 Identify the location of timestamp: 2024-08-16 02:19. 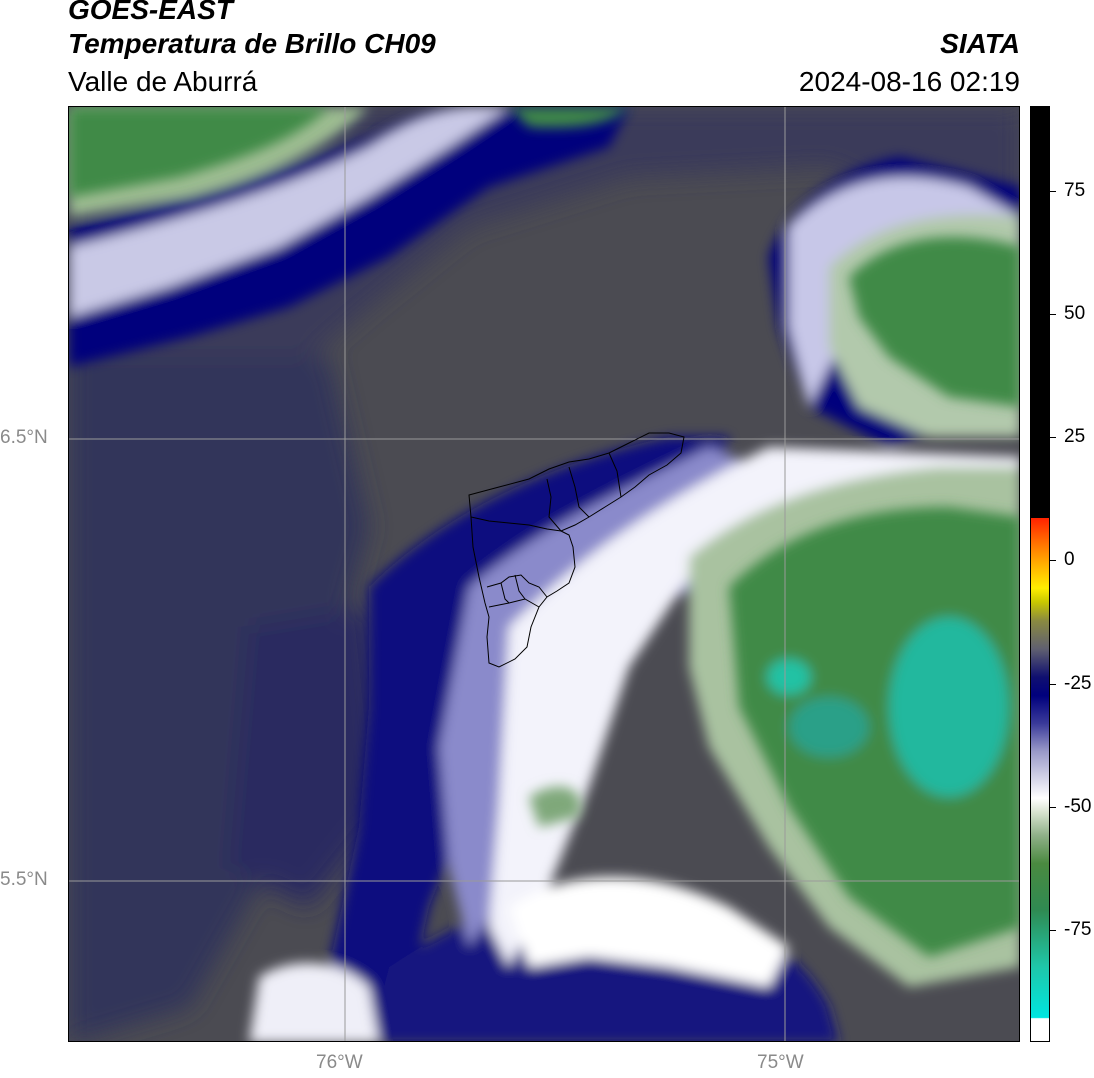
(909, 81).